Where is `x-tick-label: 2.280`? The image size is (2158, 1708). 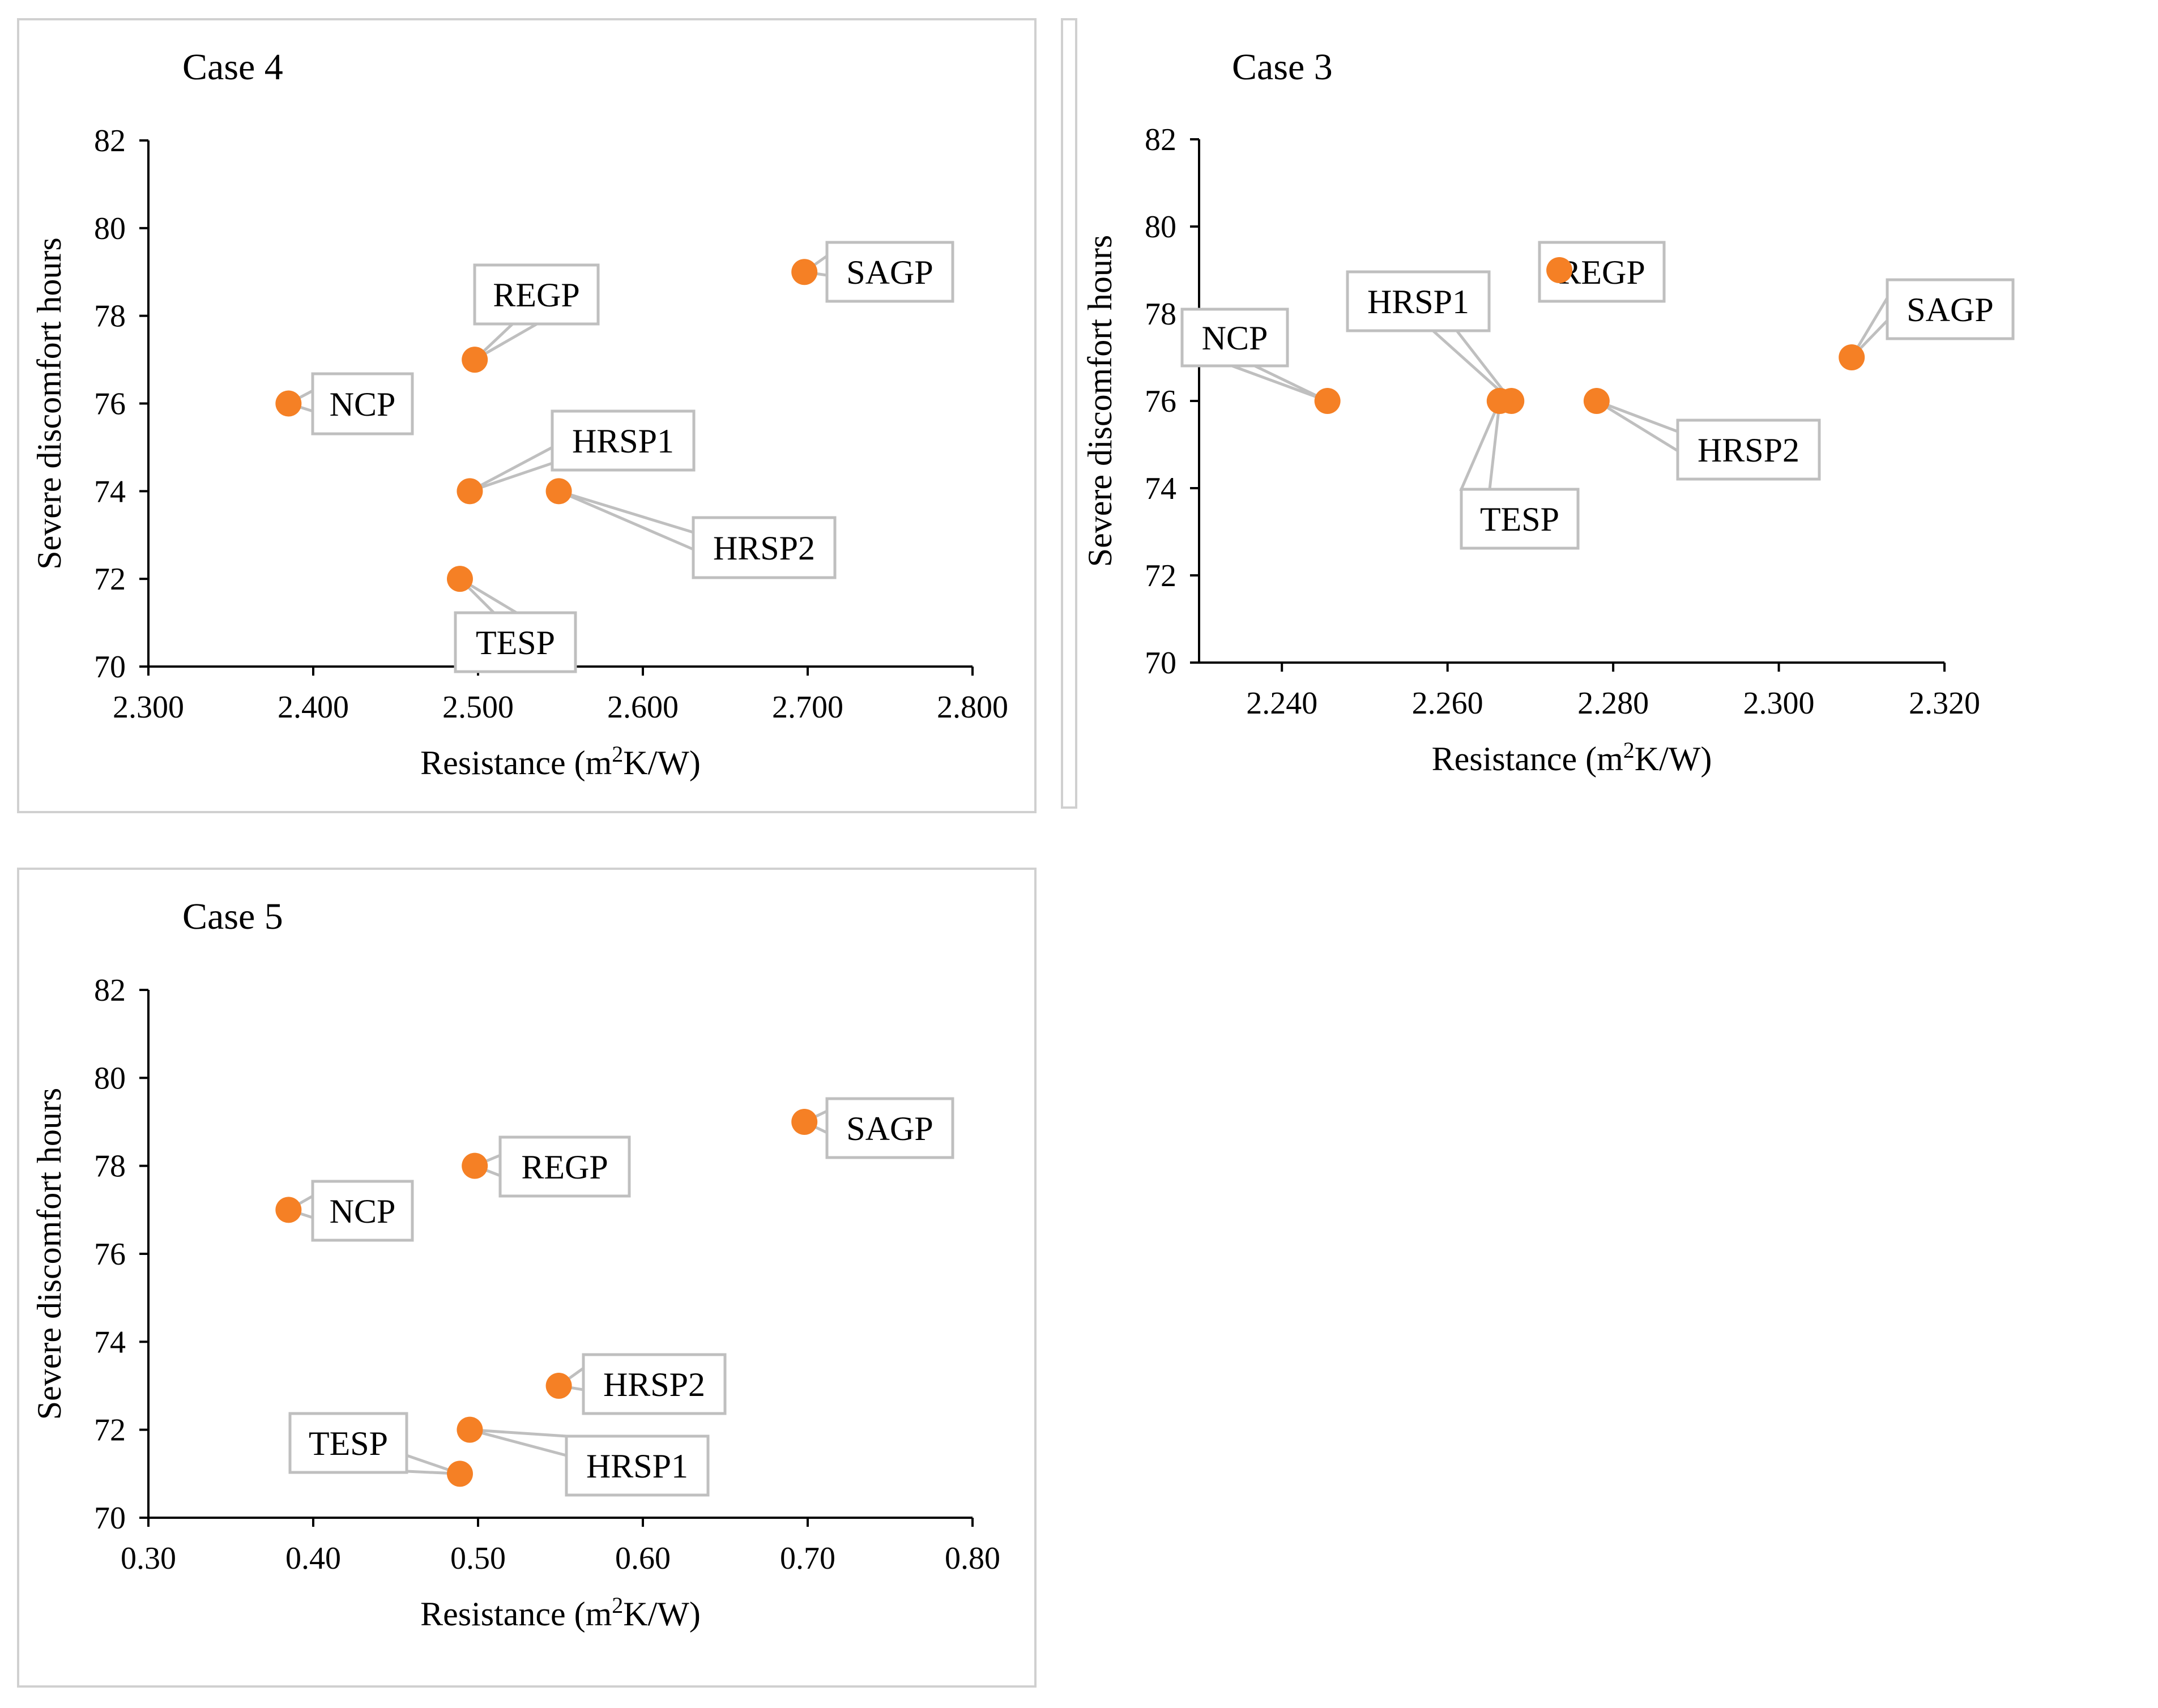 x-tick-label: 2.280 is located at coordinates (1613, 703).